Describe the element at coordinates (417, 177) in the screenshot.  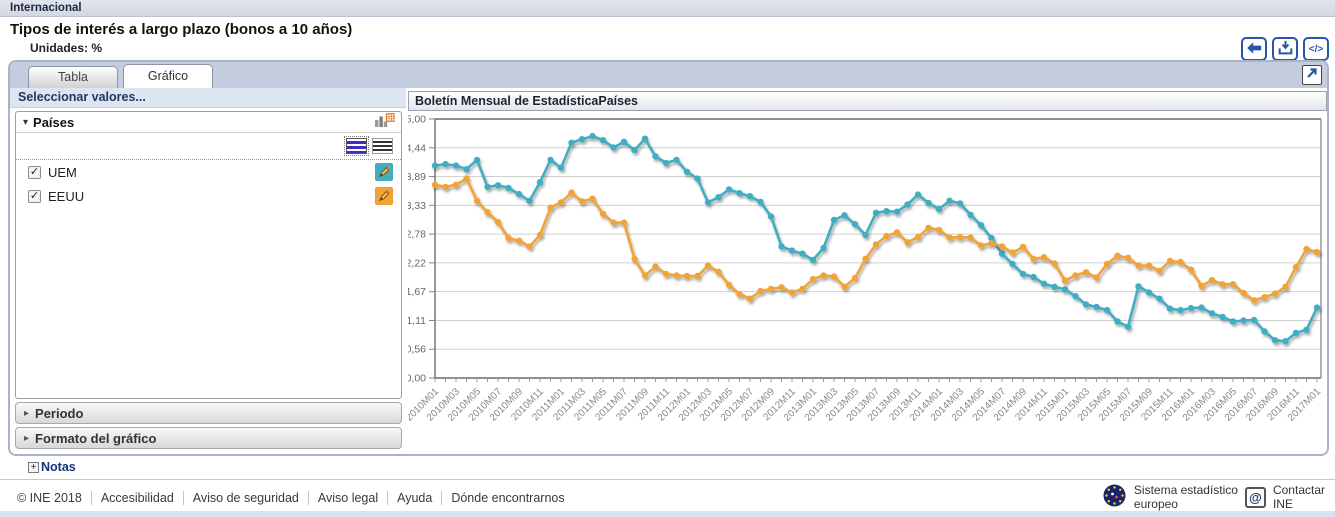
I see `y-axis-tick-label: 3,89` at that location.